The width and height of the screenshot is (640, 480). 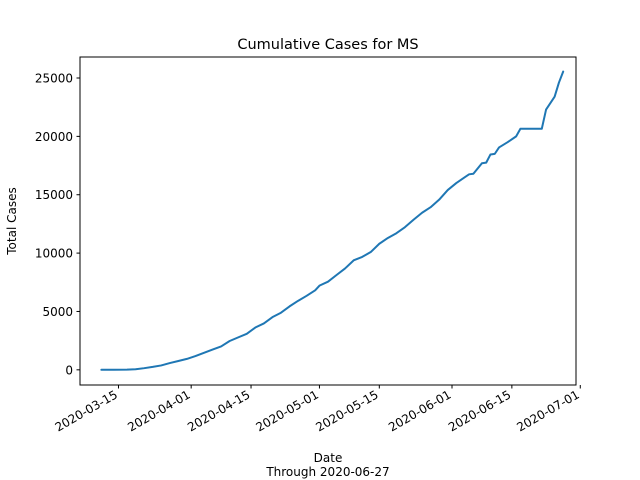 What do you see at coordinates (346, 410) in the screenshot?
I see `x-tick-label: 2020-05-15` at bounding box center [346, 410].